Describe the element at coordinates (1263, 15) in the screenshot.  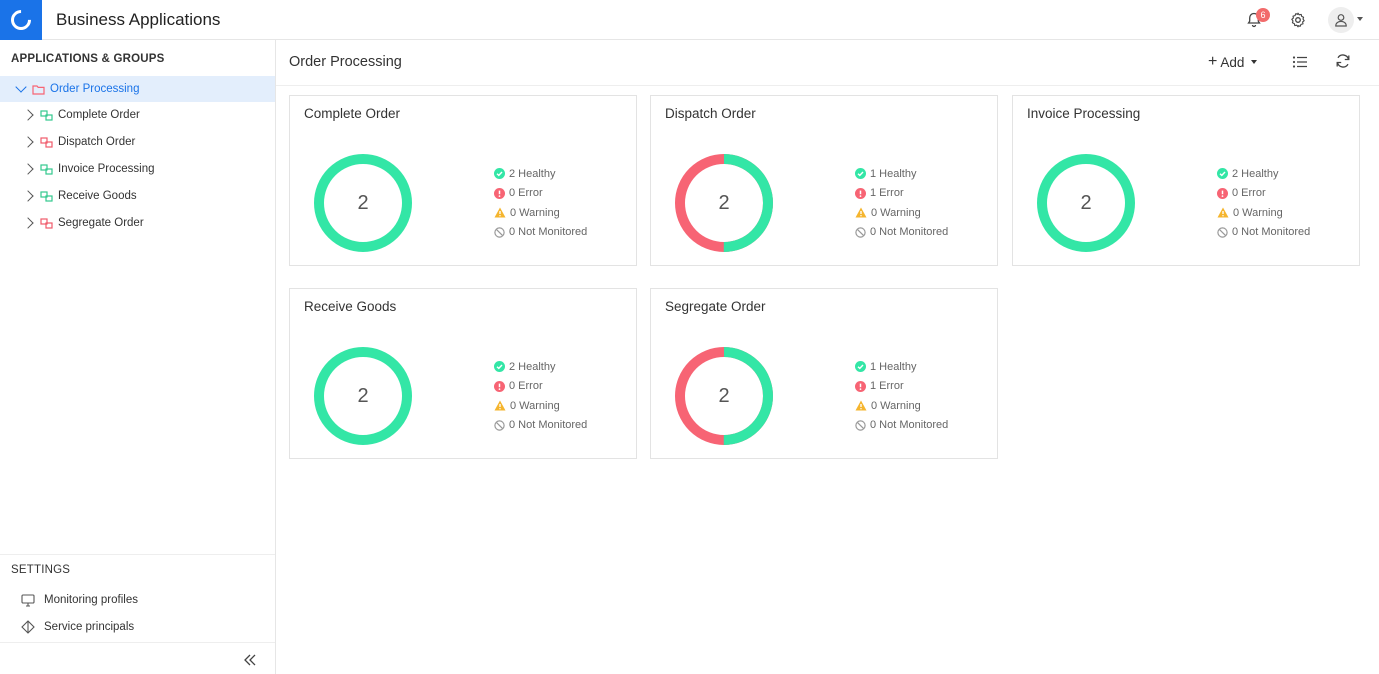
I see `notification-badge: 6` at that location.